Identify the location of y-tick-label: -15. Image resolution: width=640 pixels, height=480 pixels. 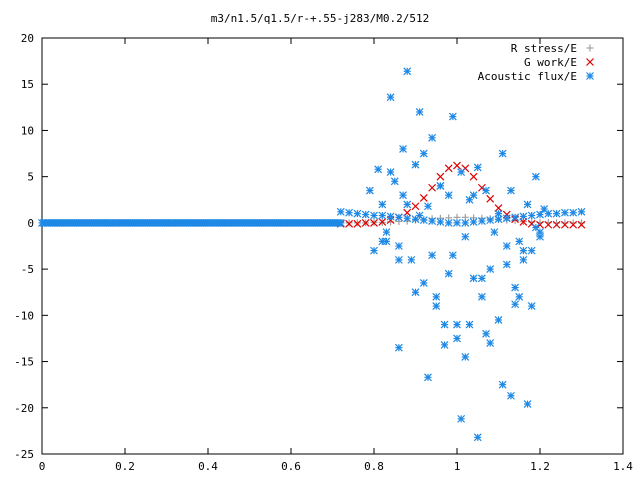
(24, 362).